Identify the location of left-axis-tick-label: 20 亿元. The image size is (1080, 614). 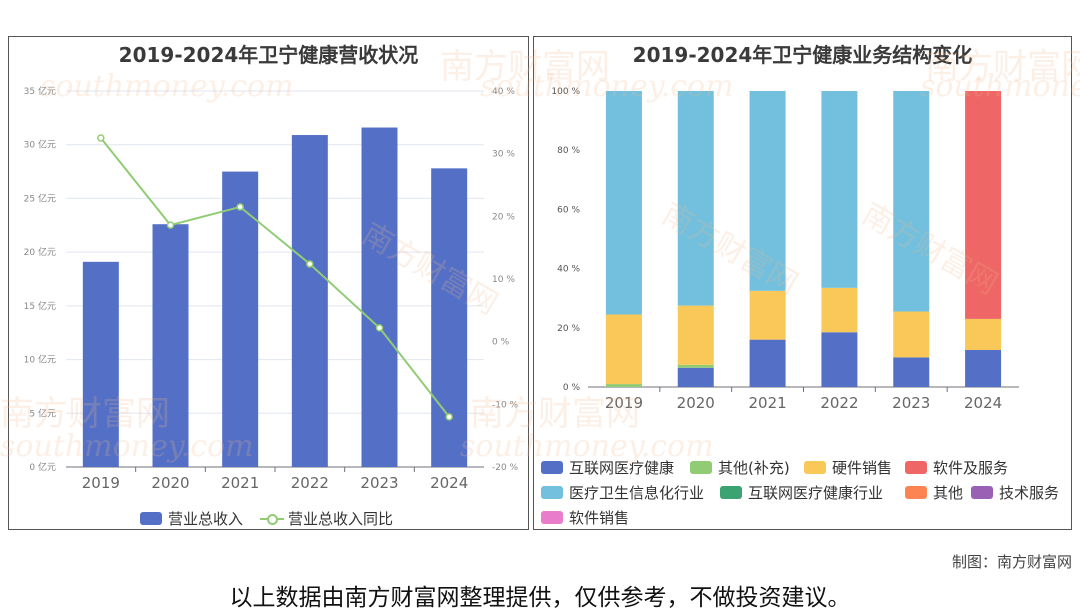
(40, 252).